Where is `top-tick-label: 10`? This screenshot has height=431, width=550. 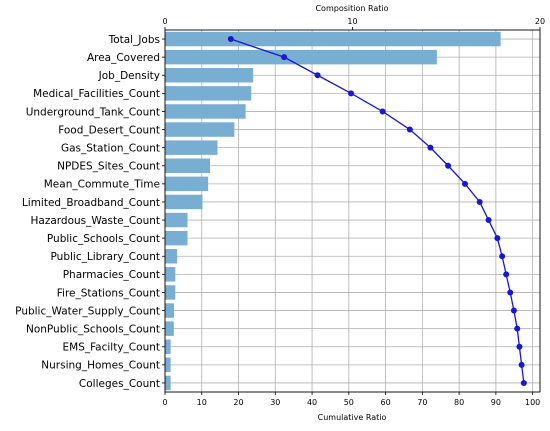 top-tick-label: 10 is located at coordinates (352, 21).